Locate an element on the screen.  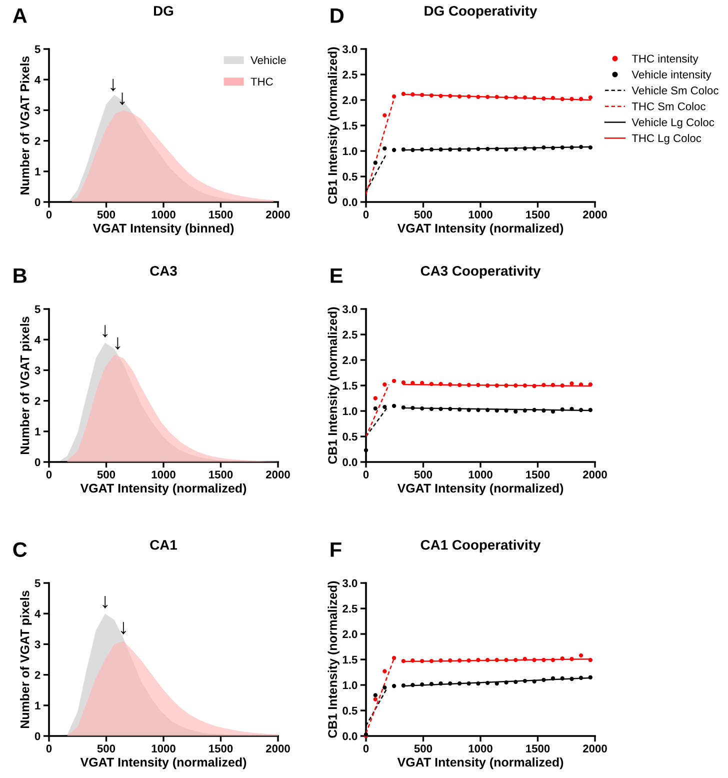
legend-label: Vehicle is located at coordinates (268, 60).